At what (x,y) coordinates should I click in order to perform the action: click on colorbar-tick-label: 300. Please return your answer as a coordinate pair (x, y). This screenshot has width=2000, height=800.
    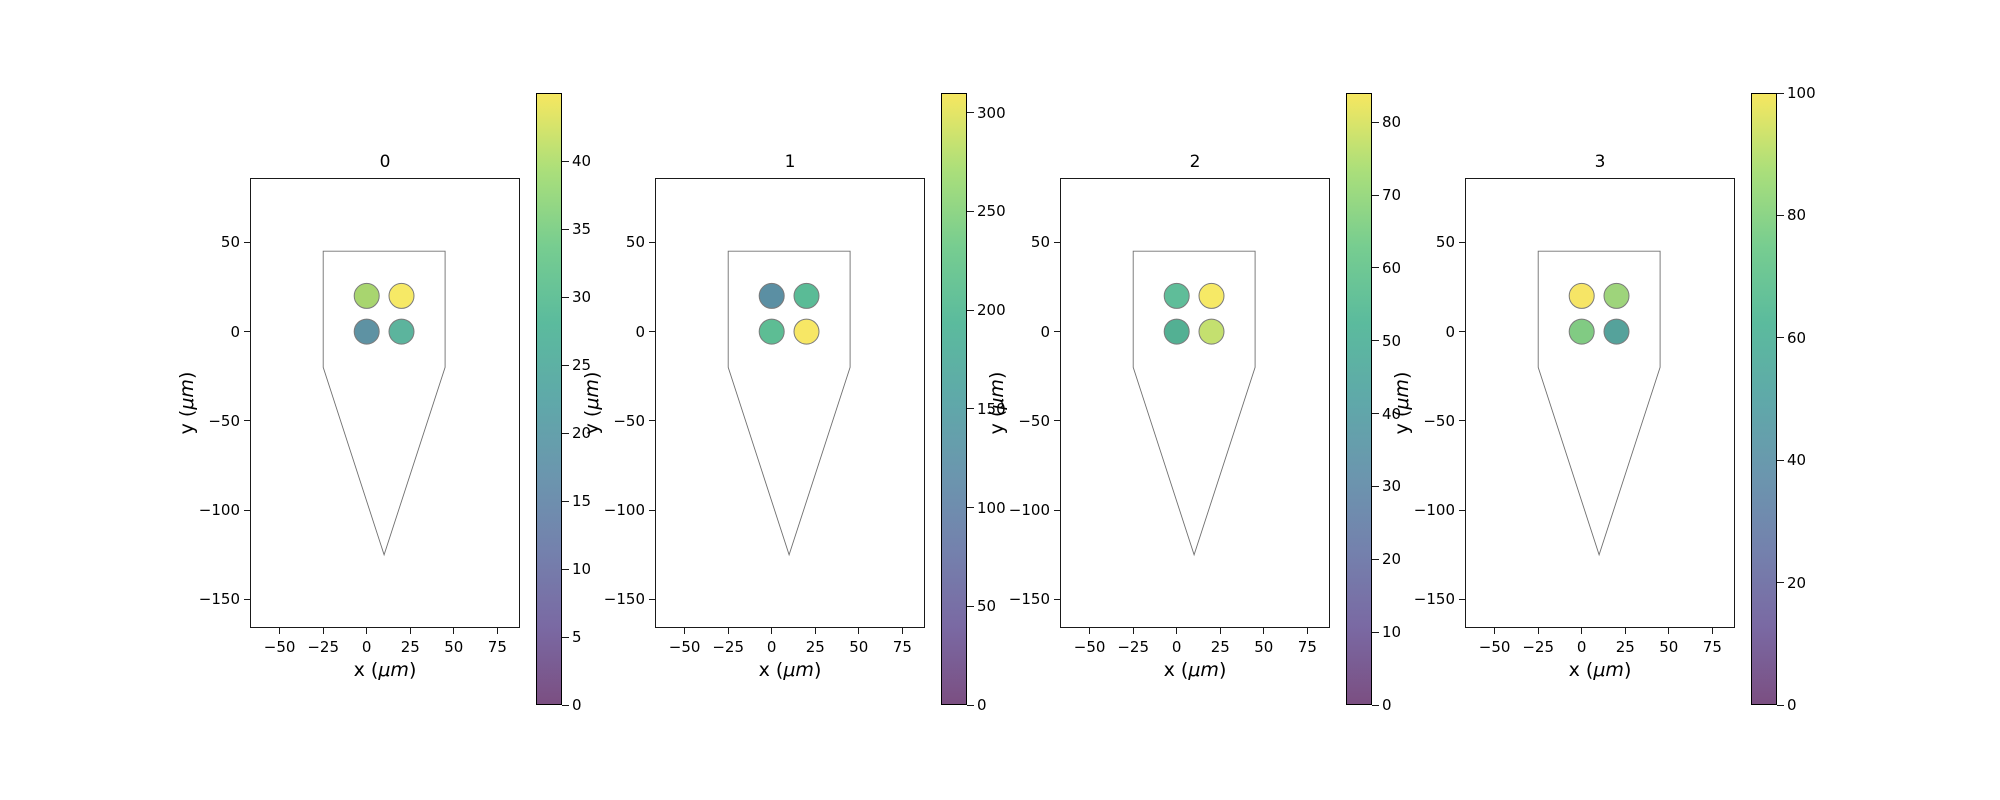
    Looking at the image, I should click on (991, 112).